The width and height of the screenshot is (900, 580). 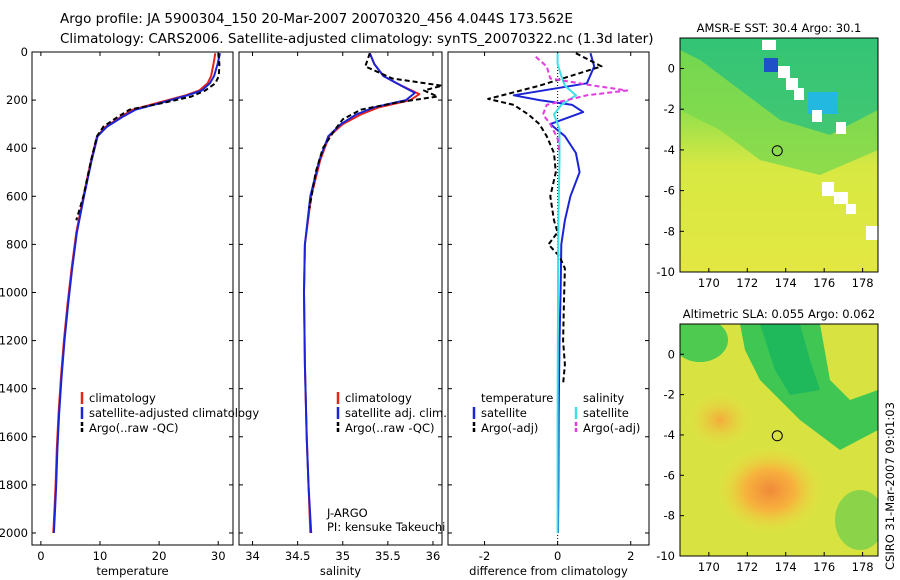 I want to click on sla_map-x-tick-label: 178, so click(x=863, y=567).